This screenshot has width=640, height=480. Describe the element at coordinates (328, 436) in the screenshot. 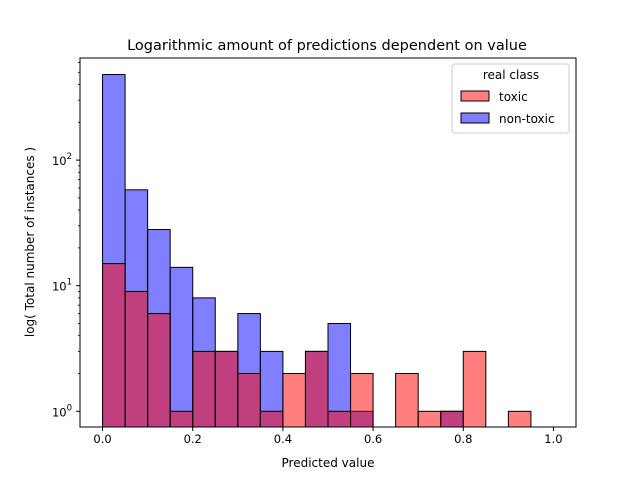

I see `x-axis: 0.0 0.2 0.4 0.6 0.8 1.0` at that location.